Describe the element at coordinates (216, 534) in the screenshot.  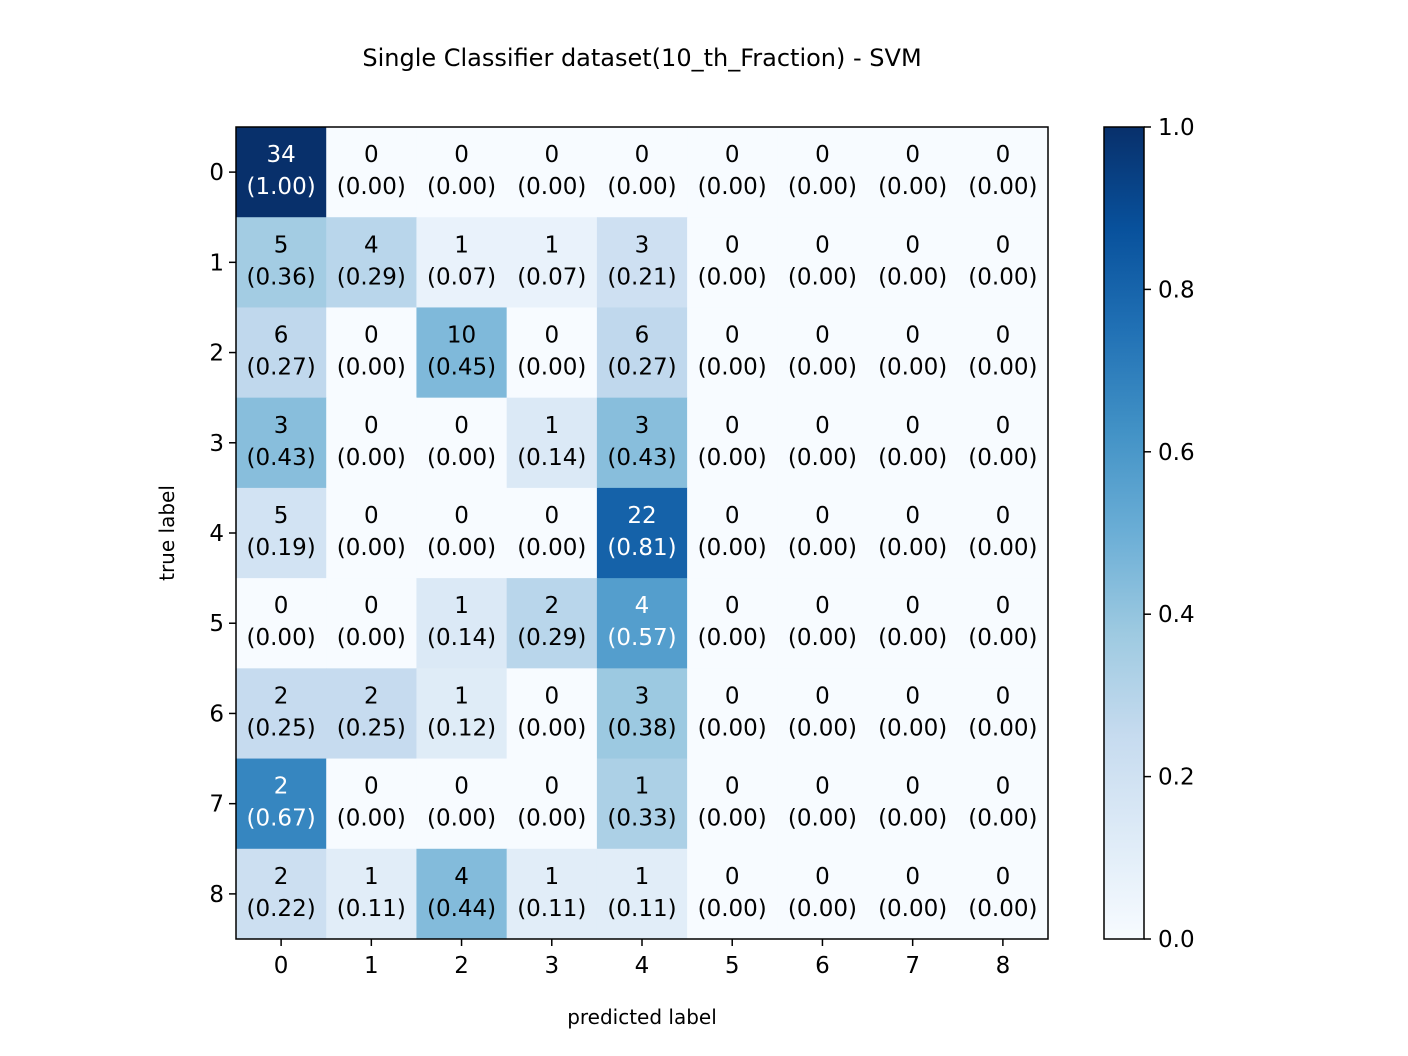
I see `y-tick-label: 4` at that location.